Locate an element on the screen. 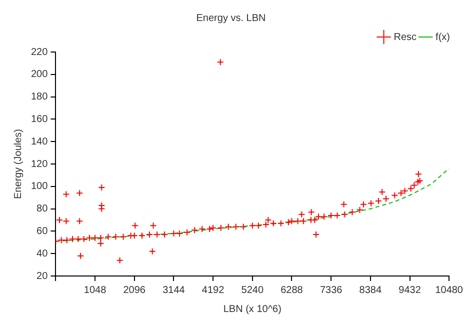 The width and height of the screenshot is (474, 327). x-tick-label: 7336 is located at coordinates (331, 290).